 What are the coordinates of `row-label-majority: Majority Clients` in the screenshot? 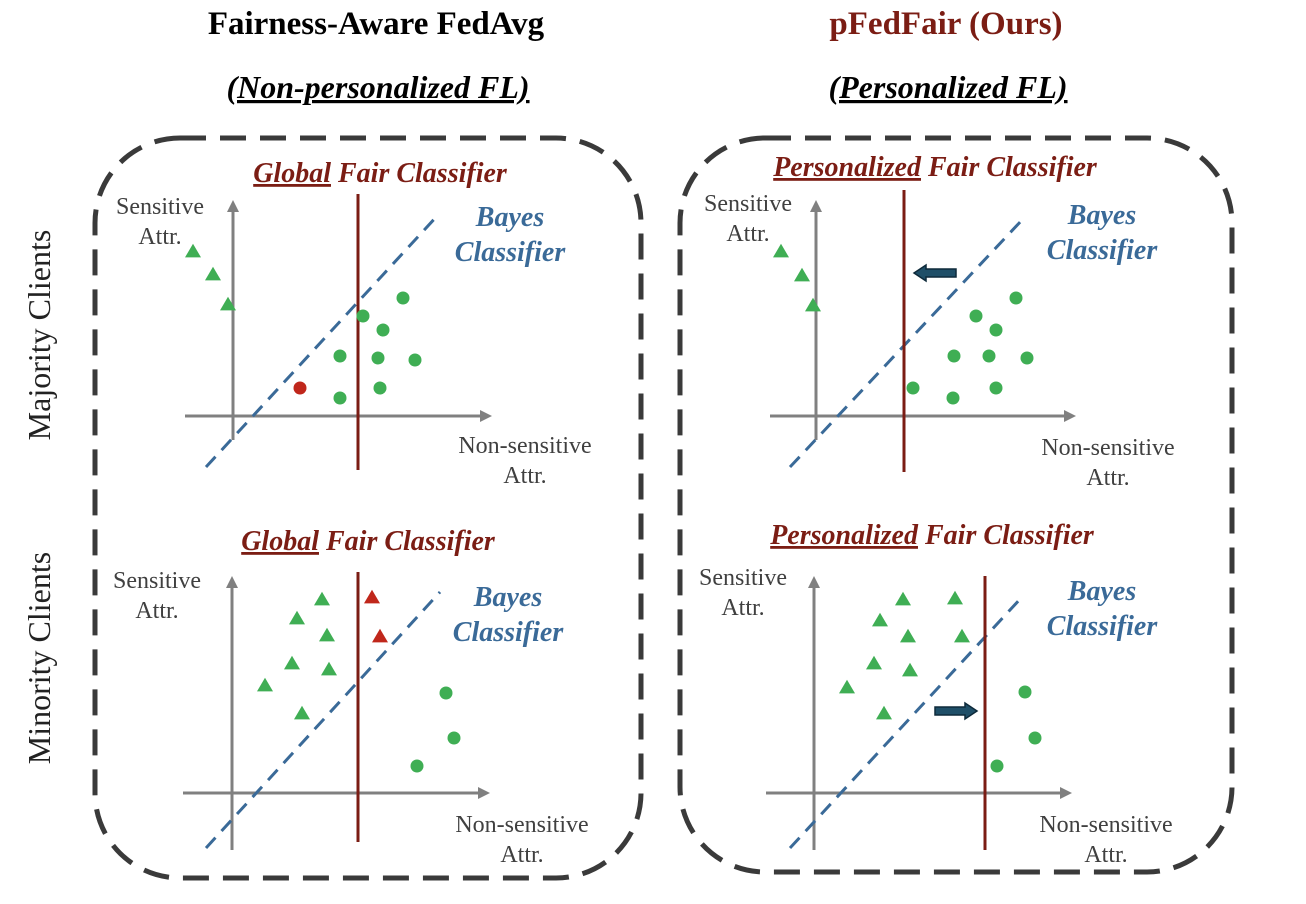 It's located at (39, 335).